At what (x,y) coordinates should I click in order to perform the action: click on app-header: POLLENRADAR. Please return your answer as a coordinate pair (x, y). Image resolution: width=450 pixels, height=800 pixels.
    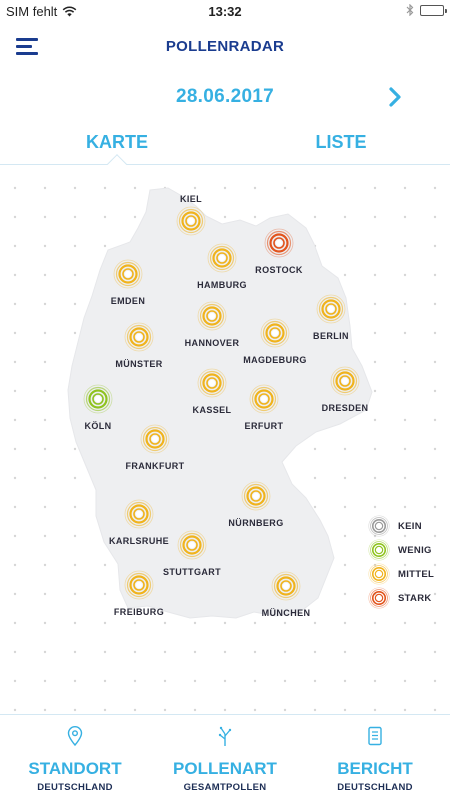
    Looking at the image, I should click on (225, 47).